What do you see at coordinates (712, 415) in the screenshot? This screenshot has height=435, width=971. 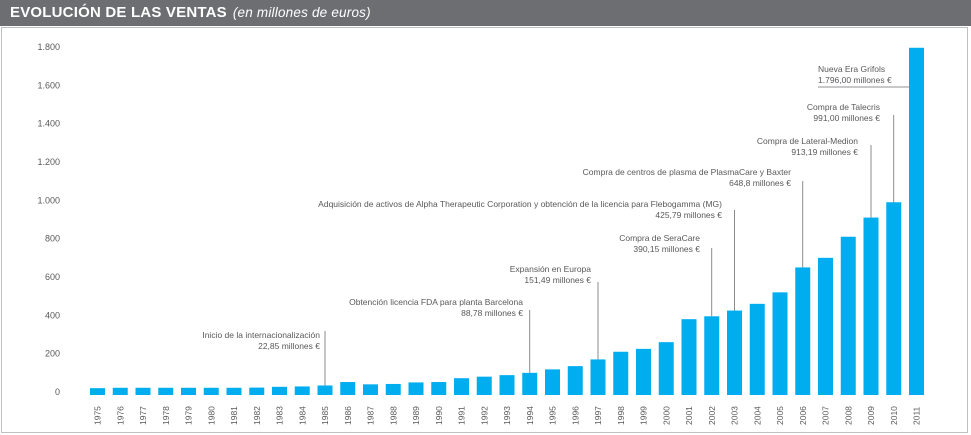 I see `x-tick-label: 2002` at bounding box center [712, 415].